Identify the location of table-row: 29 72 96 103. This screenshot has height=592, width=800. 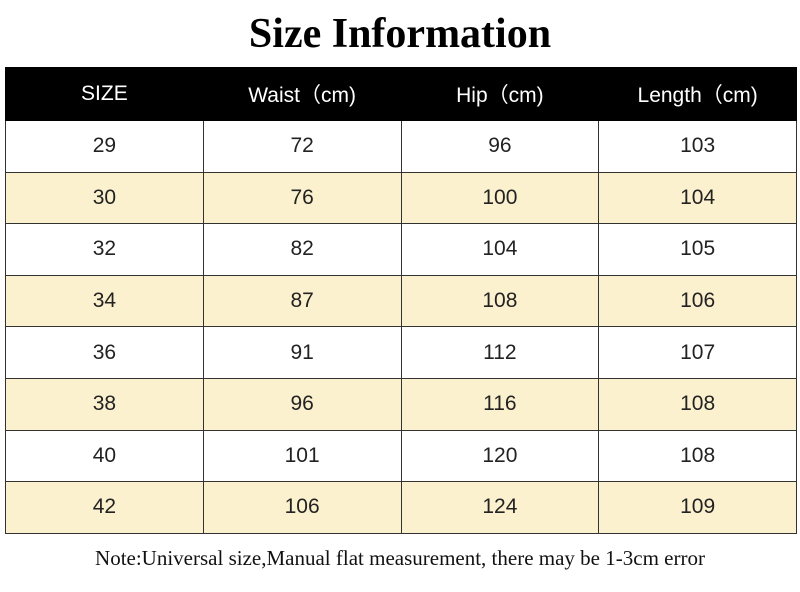
(401, 146).